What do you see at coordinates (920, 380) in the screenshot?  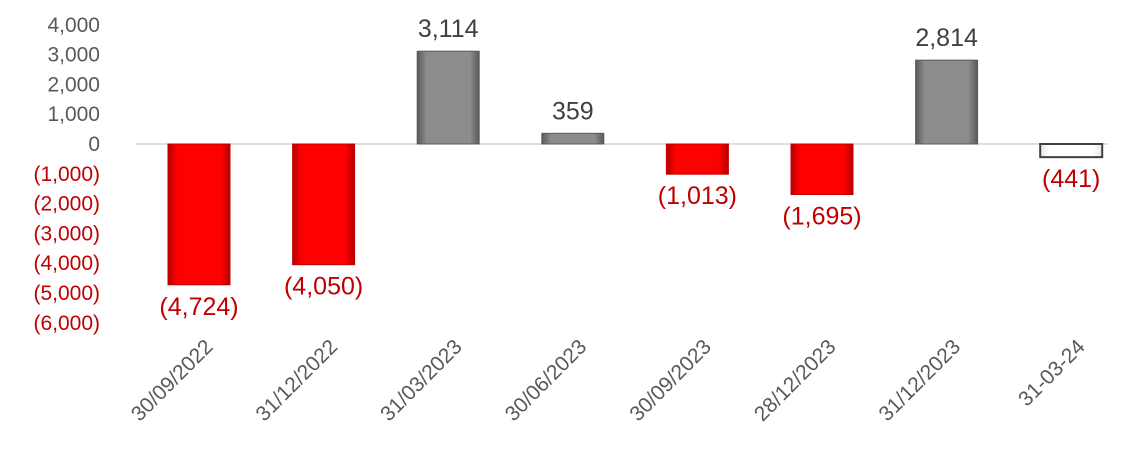 I see `x-tick-label: 31/12/2023` at bounding box center [920, 380].